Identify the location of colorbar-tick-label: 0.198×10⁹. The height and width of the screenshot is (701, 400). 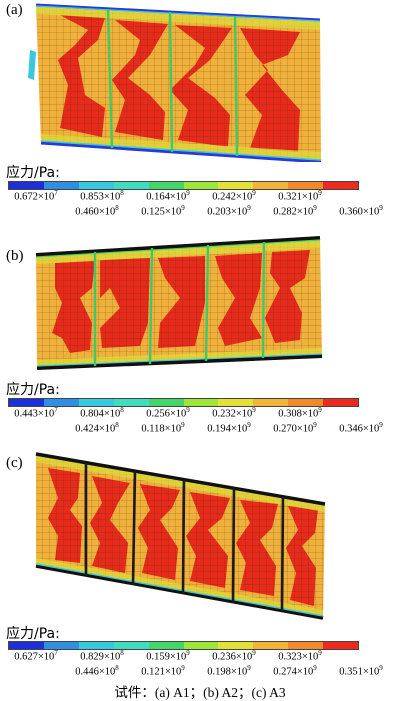
(229, 671).